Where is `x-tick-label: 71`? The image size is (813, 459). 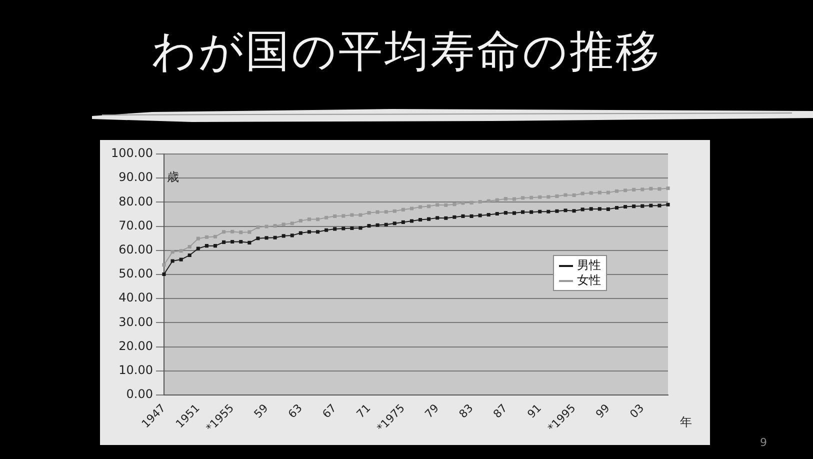 x-tick-label: 71 is located at coordinates (364, 411).